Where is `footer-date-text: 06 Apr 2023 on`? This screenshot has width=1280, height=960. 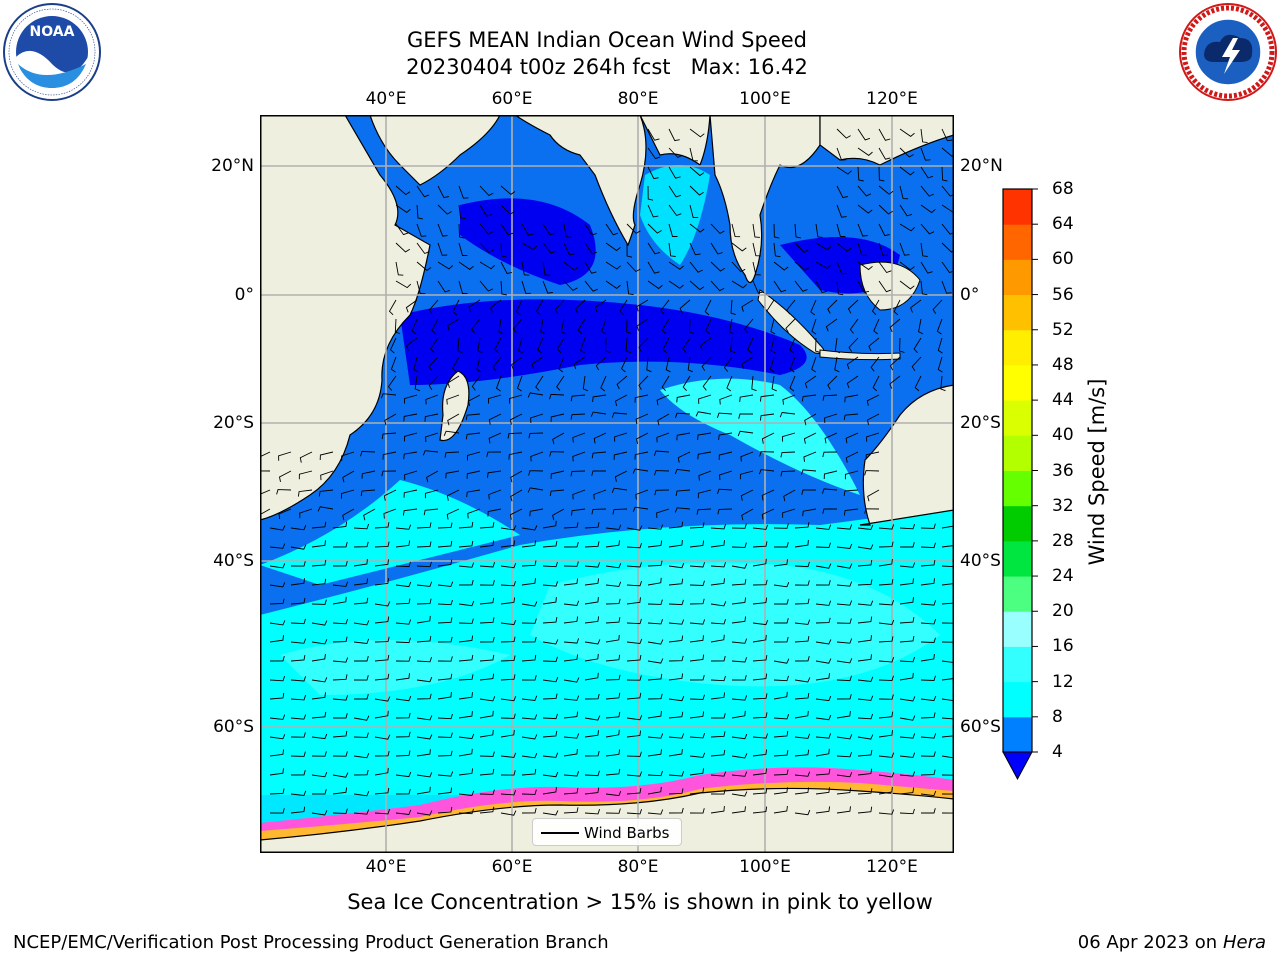 footer-date-text: 06 Apr 2023 on is located at coordinates (1150, 942).